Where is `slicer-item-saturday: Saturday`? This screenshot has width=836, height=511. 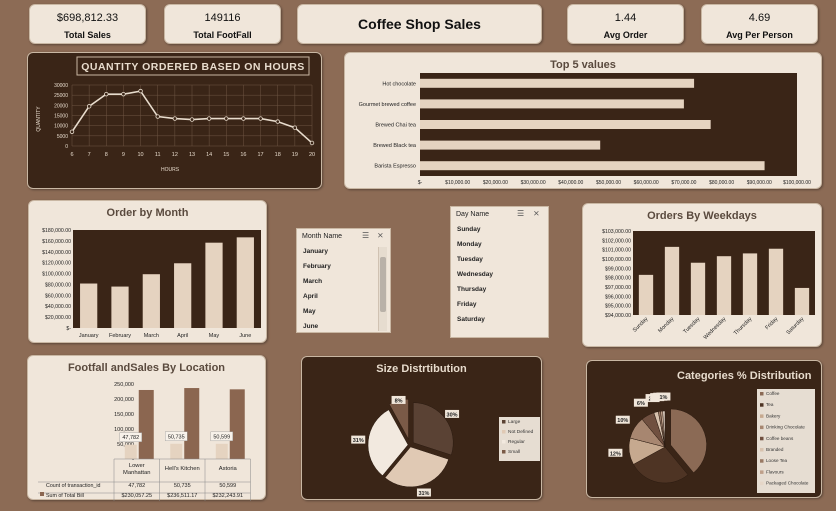
slicer-item-saturday: Saturday is located at coordinates (471, 319).